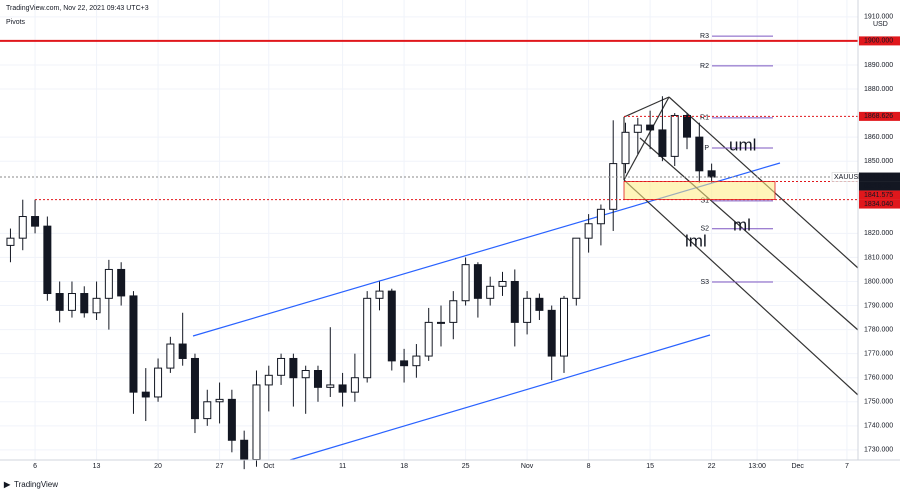 This screenshot has height=494, width=900. I want to click on y-tick-label: 1760.000, so click(878, 378).